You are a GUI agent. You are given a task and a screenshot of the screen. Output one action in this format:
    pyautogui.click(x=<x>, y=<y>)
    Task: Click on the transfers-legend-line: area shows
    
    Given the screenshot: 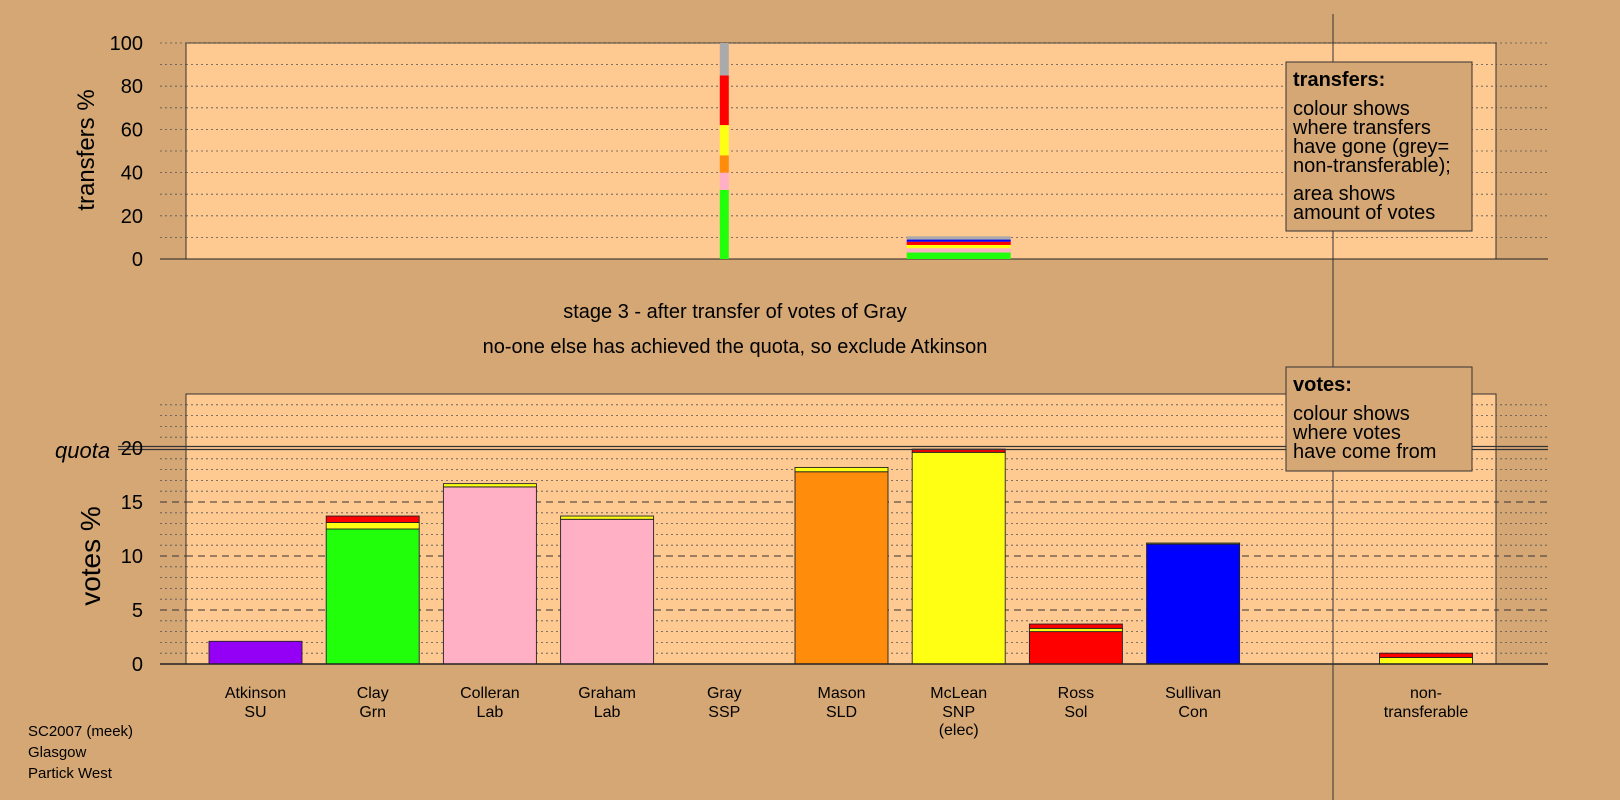 What is the action you would take?
    pyautogui.click(x=1344, y=194)
    